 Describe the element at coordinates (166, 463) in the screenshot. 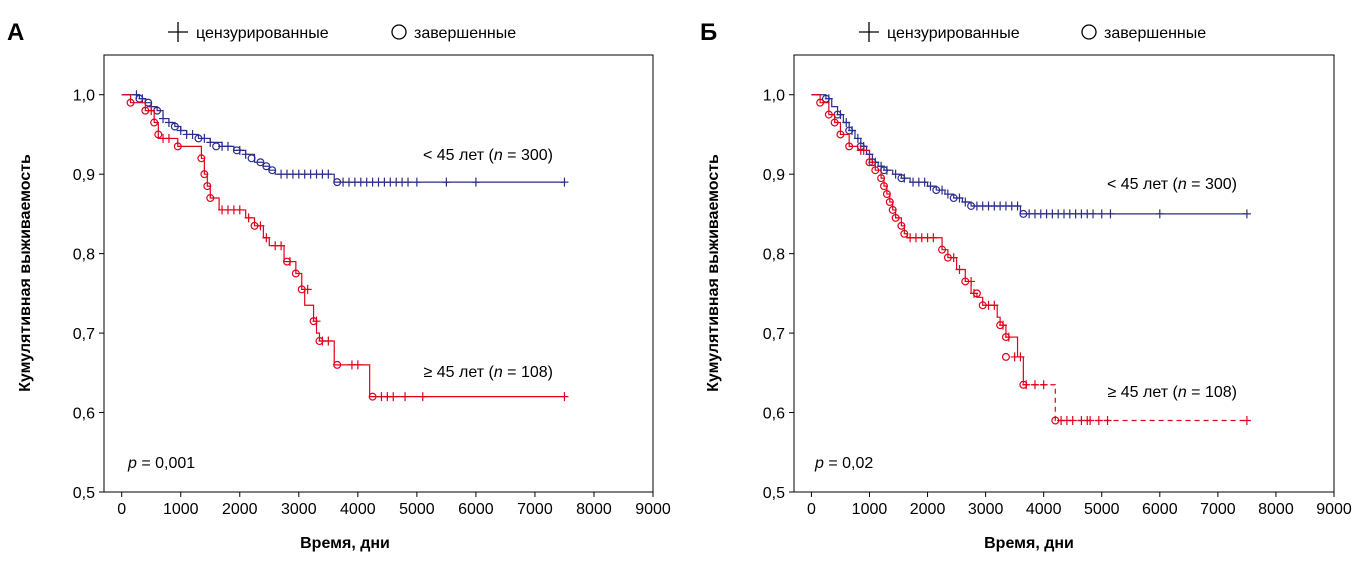

I see `p-value-number: = 0,001` at that location.